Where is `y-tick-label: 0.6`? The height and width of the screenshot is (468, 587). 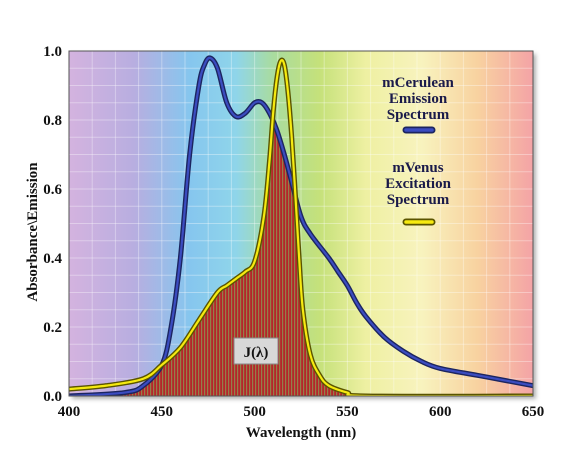
y-tick-label: 0.6 is located at coordinates (52, 190).